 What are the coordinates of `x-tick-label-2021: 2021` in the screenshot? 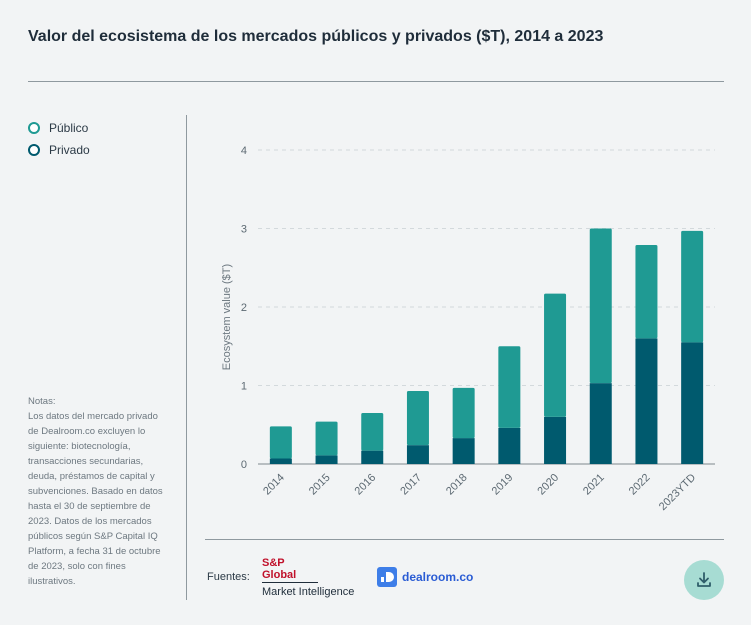 It's located at (594, 485).